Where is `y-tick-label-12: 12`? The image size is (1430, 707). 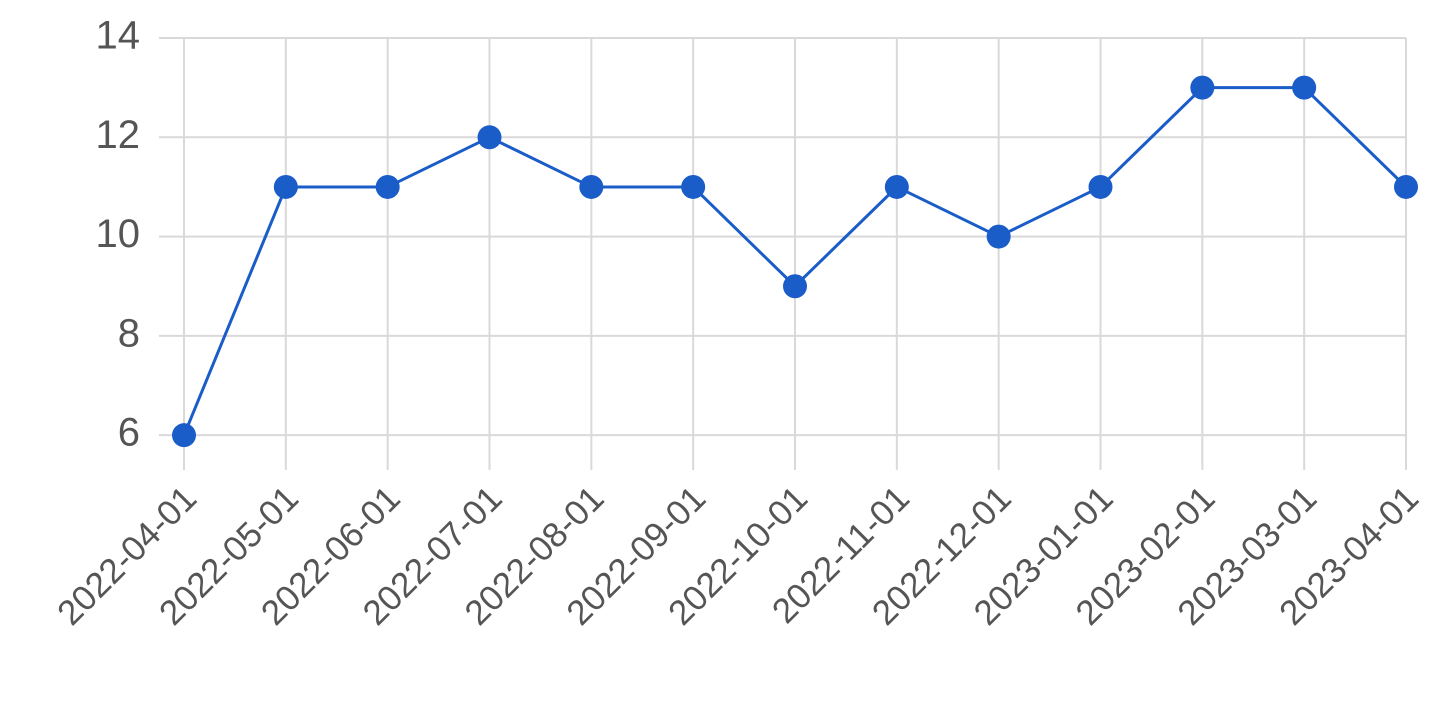
y-tick-label-12: 12 is located at coordinates (118, 135).